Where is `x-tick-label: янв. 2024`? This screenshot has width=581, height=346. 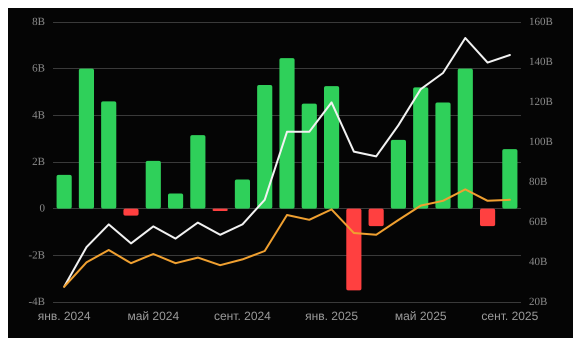 x-tick-label: янв. 2024 is located at coordinates (64, 316).